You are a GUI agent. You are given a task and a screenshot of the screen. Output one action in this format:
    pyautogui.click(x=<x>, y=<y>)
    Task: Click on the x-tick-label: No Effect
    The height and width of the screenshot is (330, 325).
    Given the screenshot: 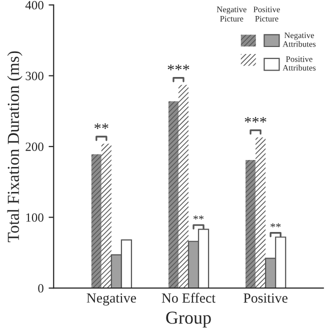 What is the action you would take?
    pyautogui.click(x=189, y=297)
    